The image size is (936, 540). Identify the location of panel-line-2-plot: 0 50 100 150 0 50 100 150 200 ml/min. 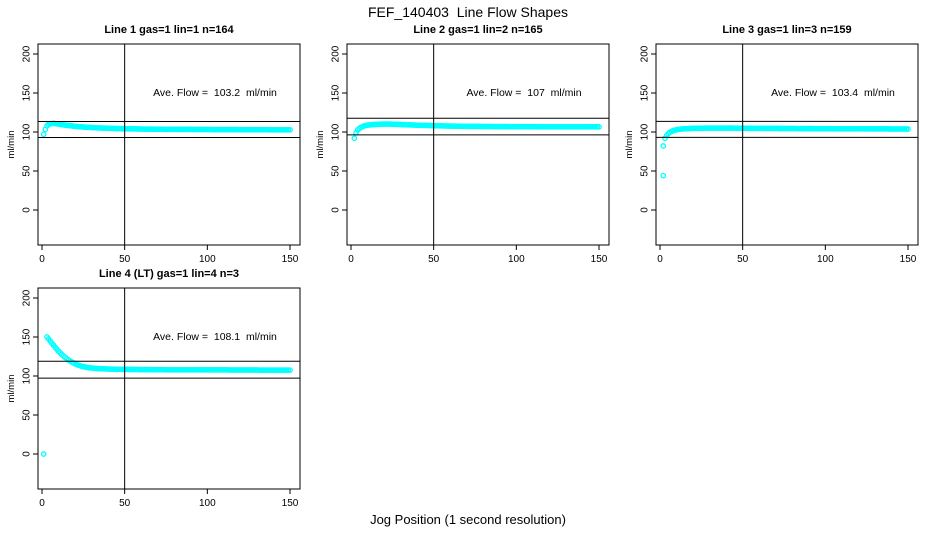
(462, 154).